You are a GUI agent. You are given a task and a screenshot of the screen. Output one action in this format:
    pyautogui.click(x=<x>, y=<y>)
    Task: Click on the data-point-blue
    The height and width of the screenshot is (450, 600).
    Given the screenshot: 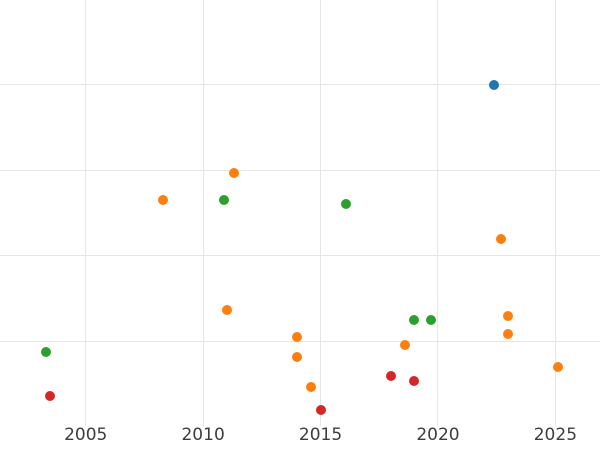 What is the action you would take?
    pyautogui.click(x=494, y=84)
    